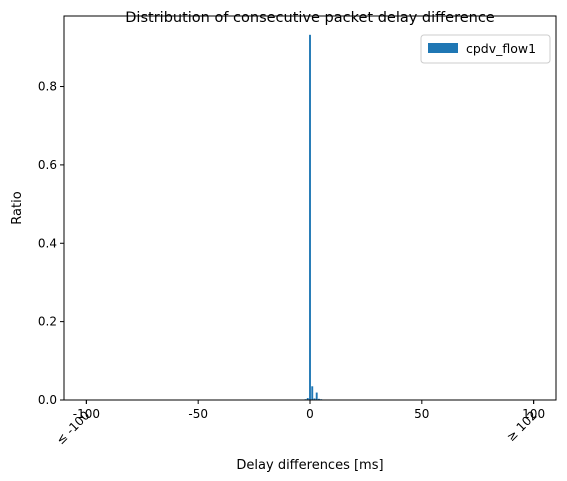 Image resolution: width=567 pixels, height=481 pixels. I want to click on y-tick-label: 0.6, so click(47, 165).